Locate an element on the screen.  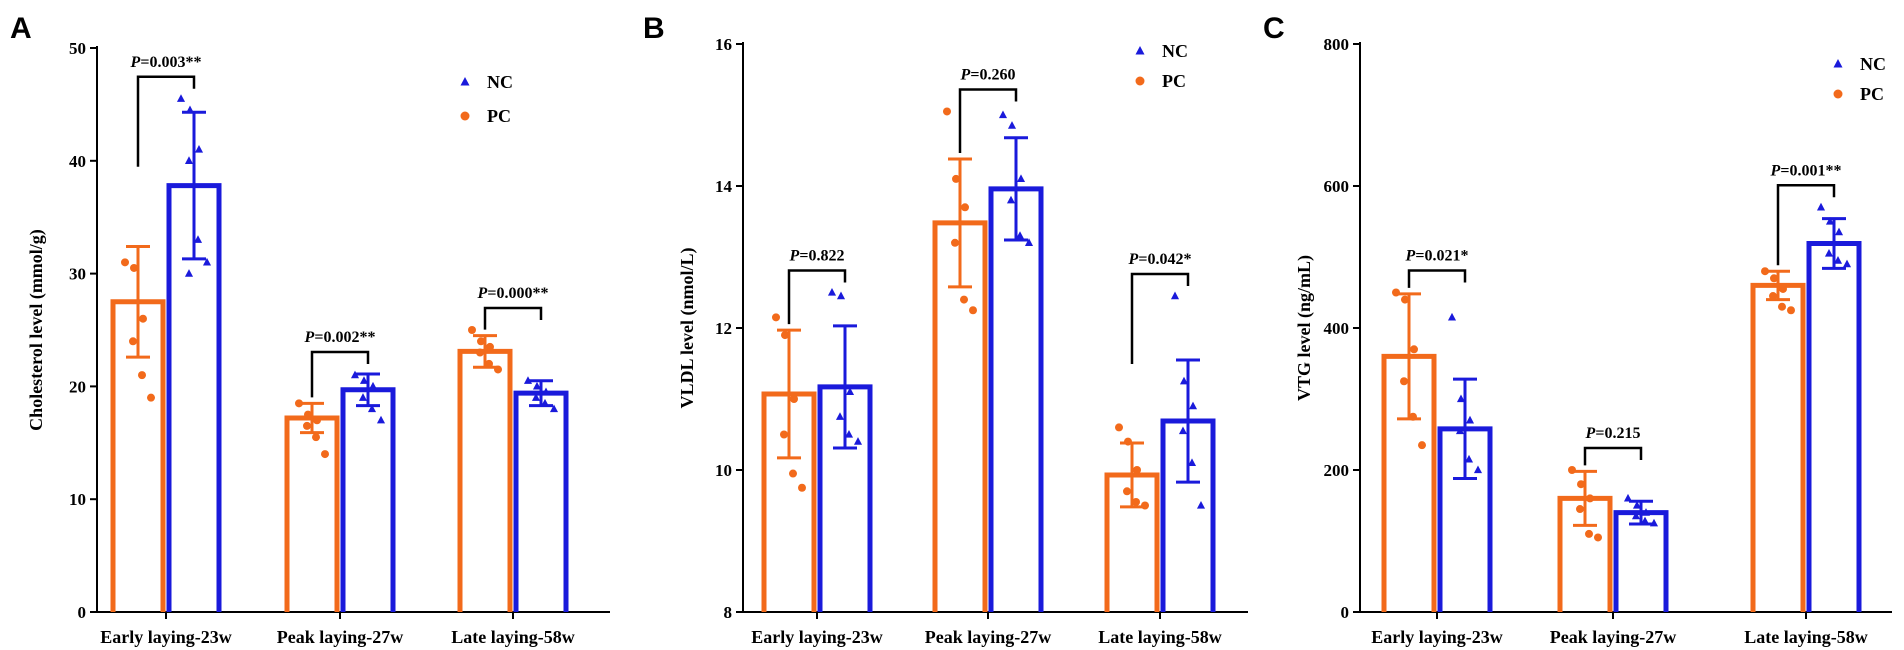
panel-a-legend-marker-pc is located at coordinates (465, 116).